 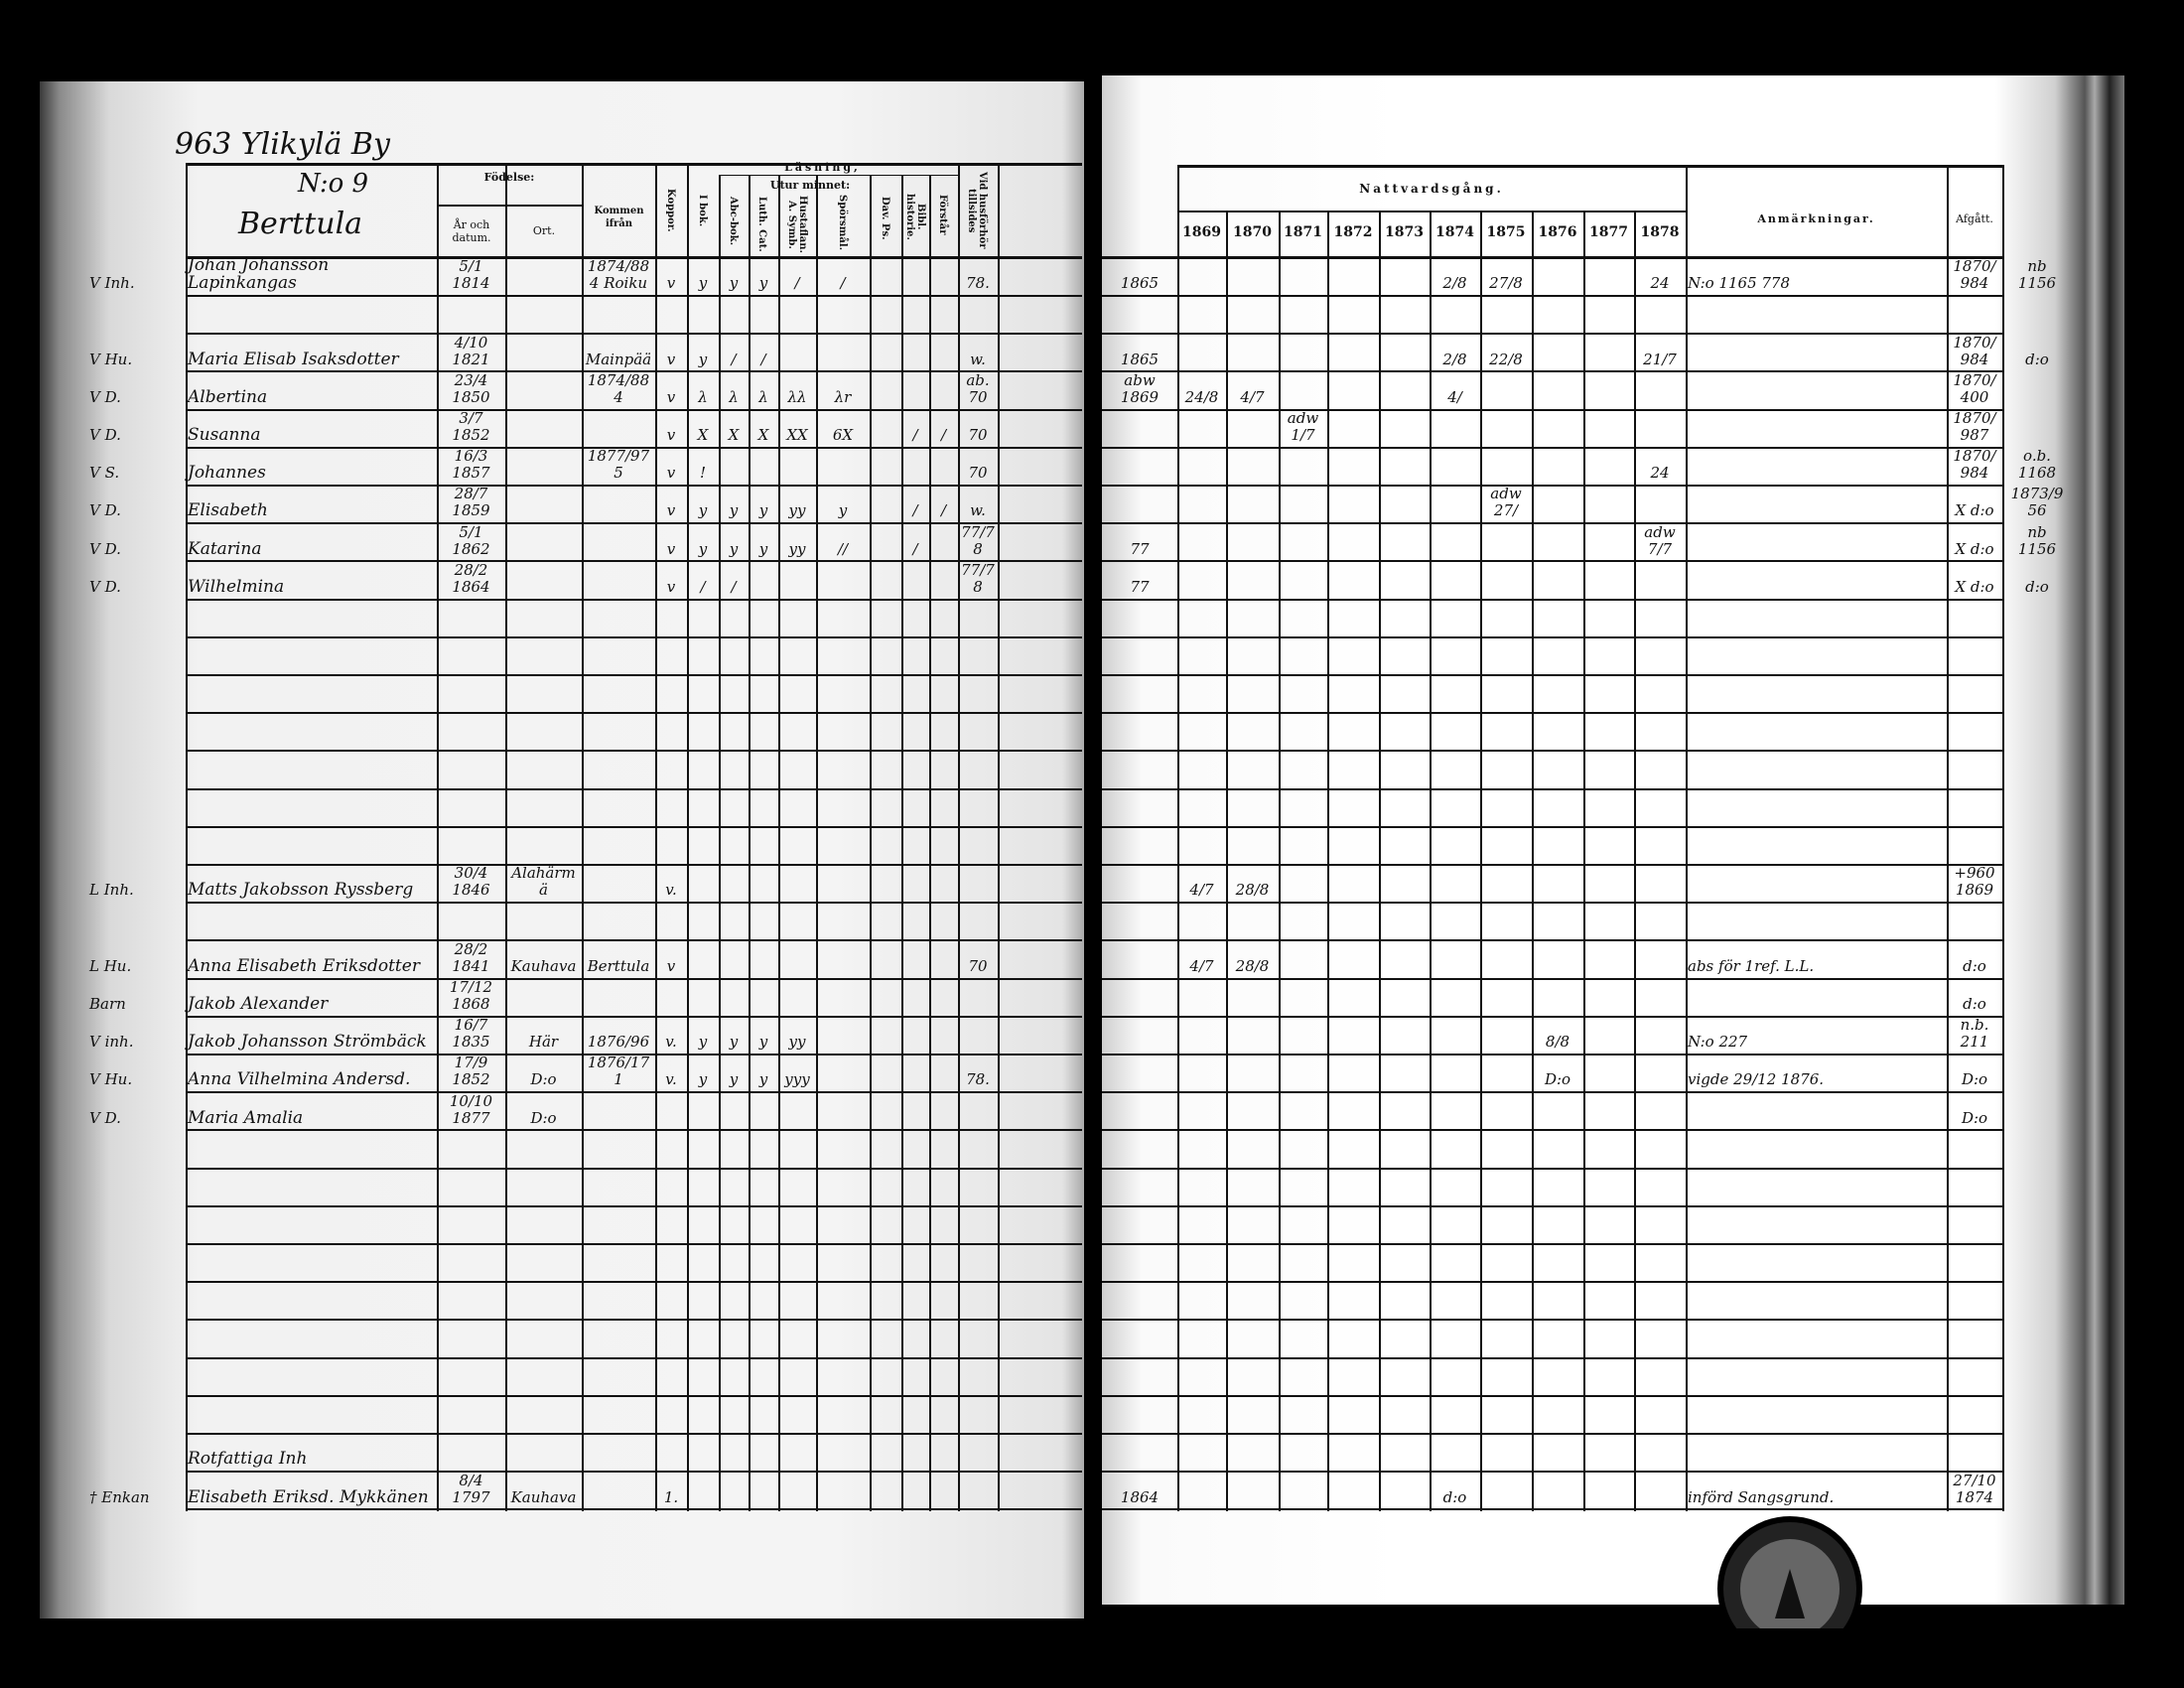 I want to click on communion-1869: 4/7, so click(x=1201, y=890).